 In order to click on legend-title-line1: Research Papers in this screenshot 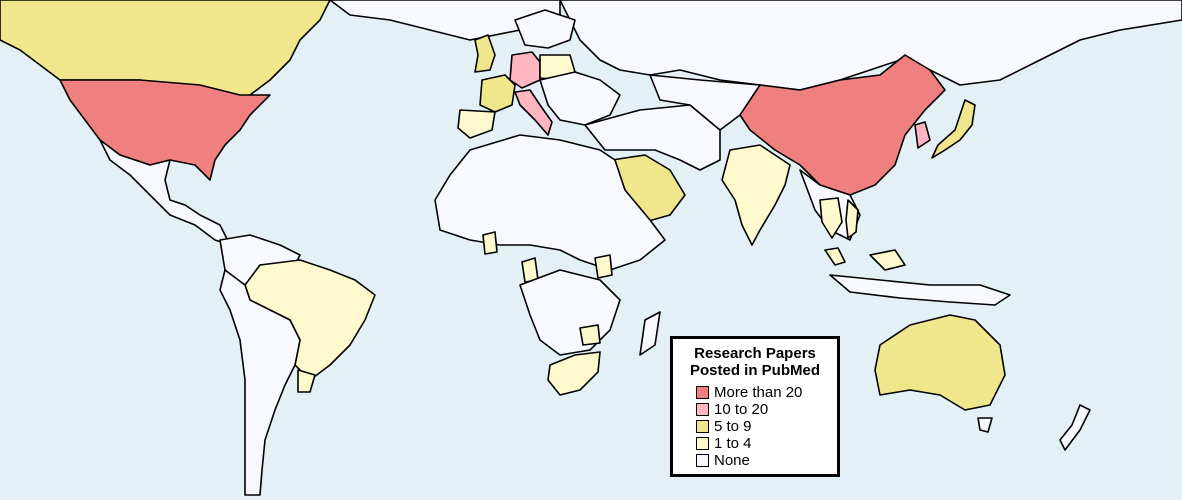, I will do `click(755, 353)`.